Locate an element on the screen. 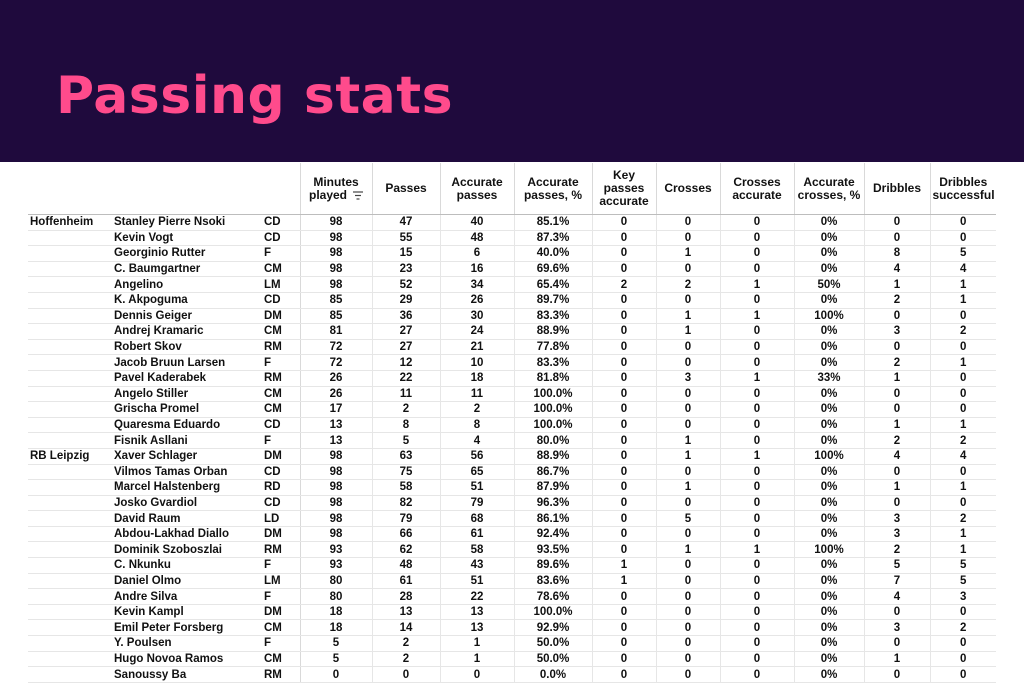  accurate-passes-pct-cell: 100.0% is located at coordinates (553, 612).